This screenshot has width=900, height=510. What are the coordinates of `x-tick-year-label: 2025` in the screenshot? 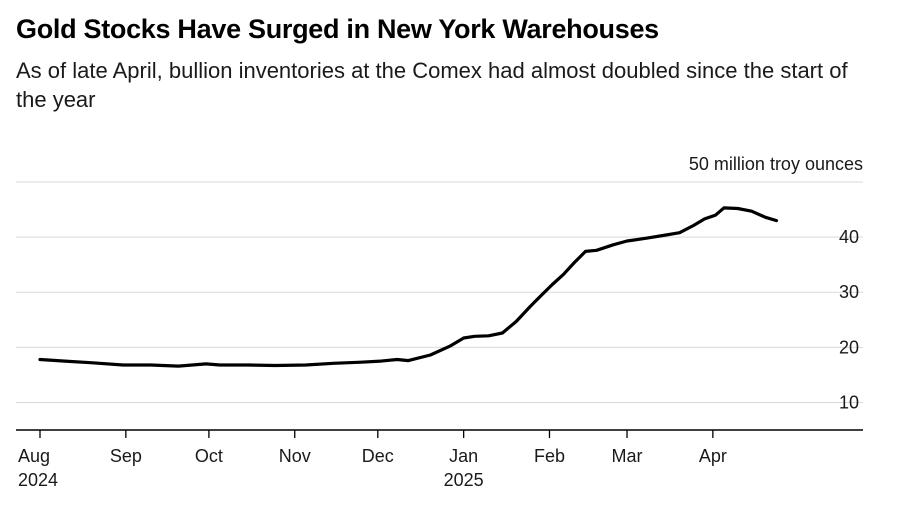 It's located at (464, 480).